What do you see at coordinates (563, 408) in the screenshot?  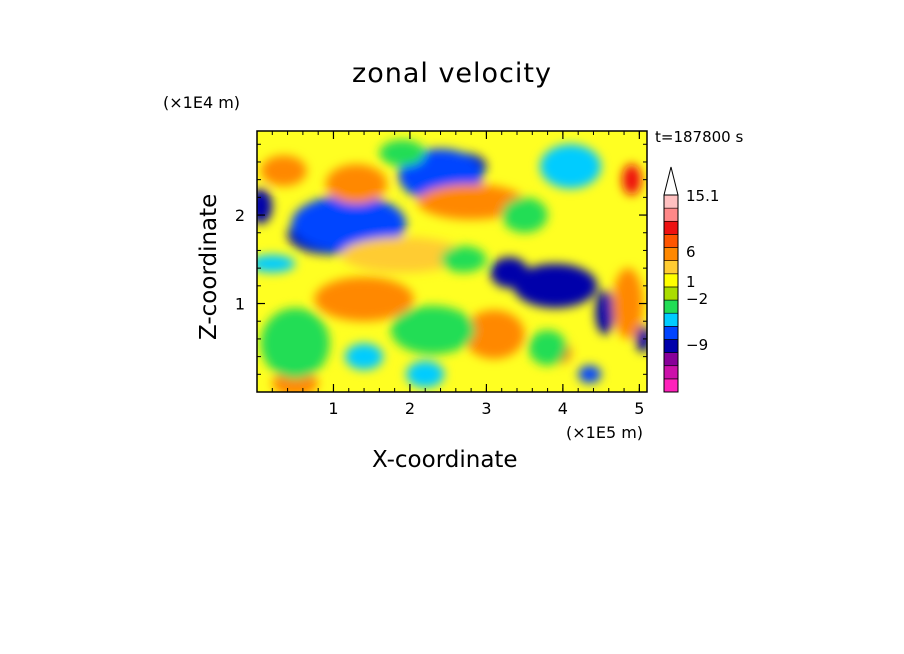 I see `x-tick-label: 4` at bounding box center [563, 408].